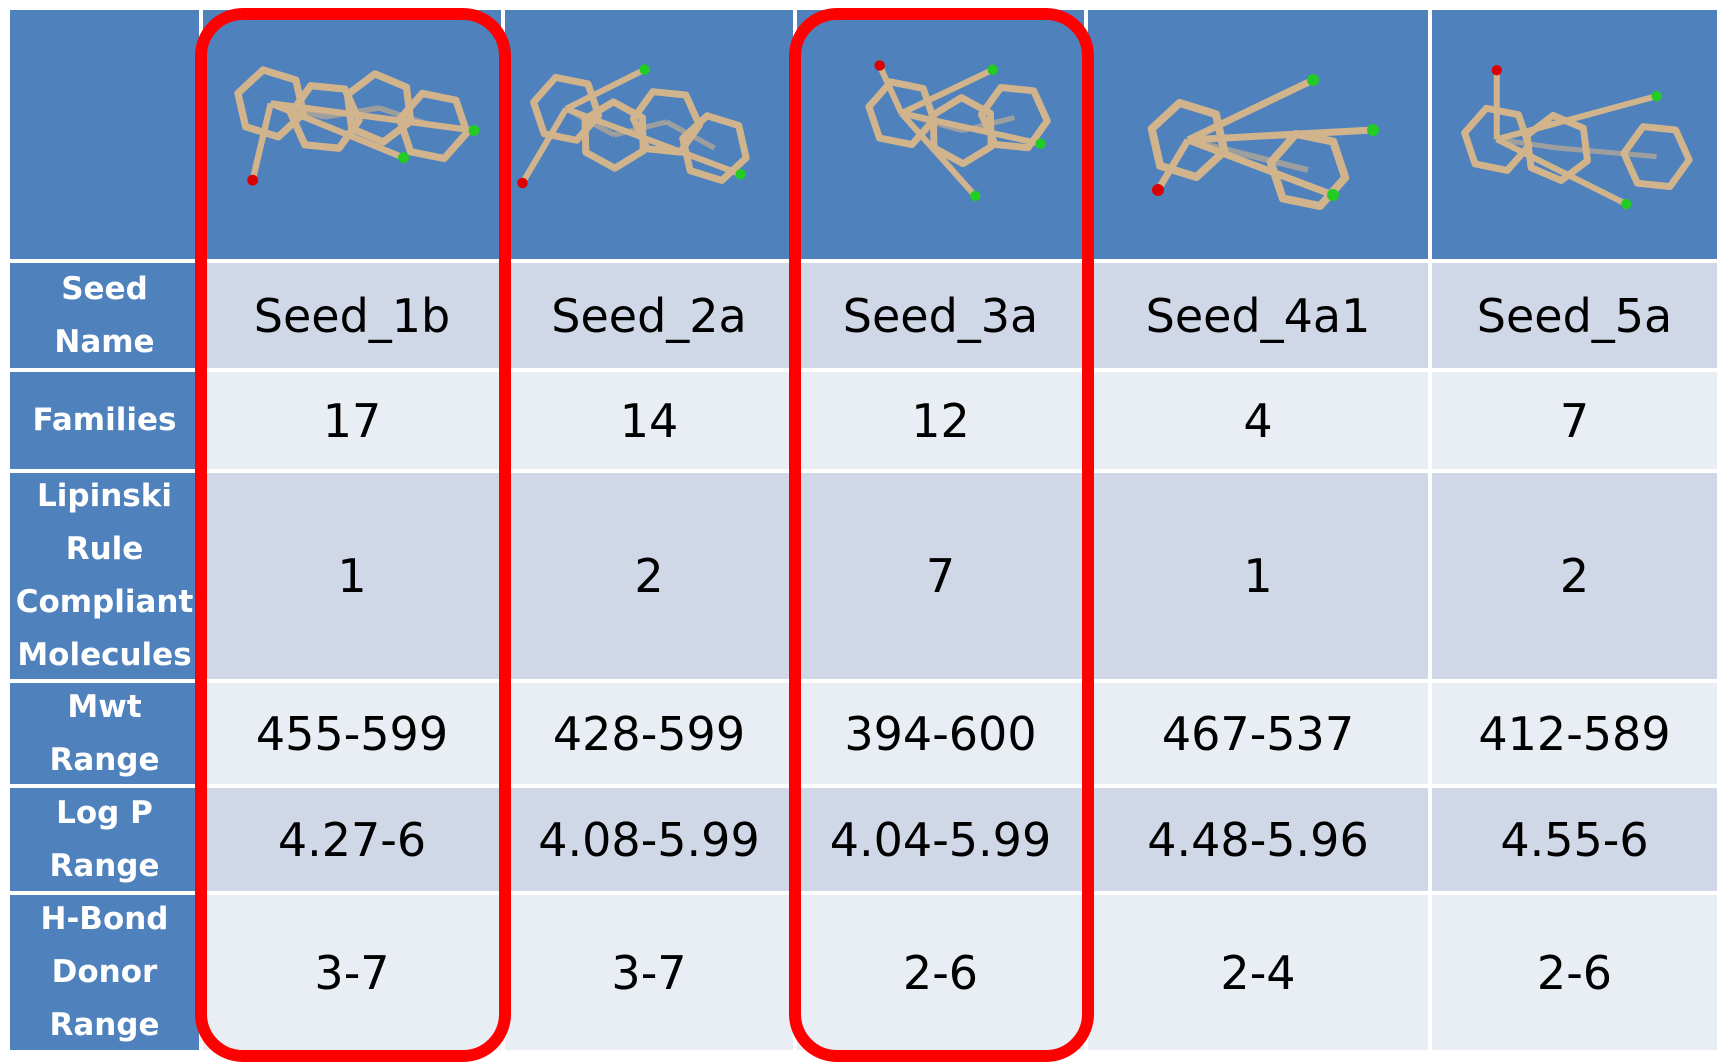  I want to click on table-cell-seed-name: Seed_3a, so click(940, 315).